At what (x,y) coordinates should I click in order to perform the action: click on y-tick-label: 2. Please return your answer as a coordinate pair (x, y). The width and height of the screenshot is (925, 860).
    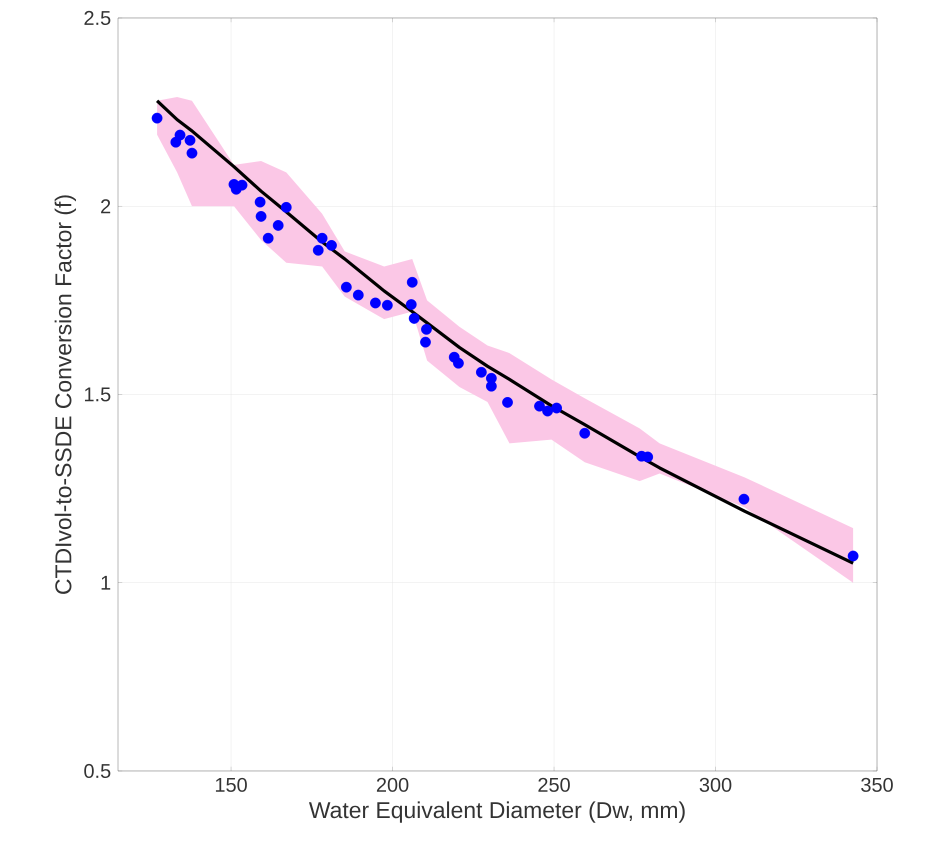
    Looking at the image, I should click on (105, 206).